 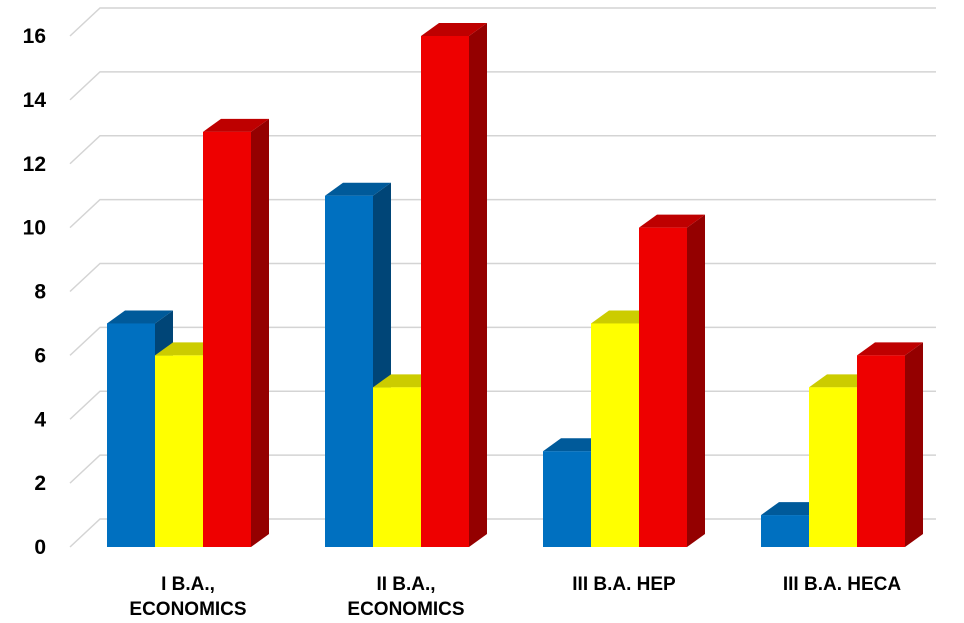 What do you see at coordinates (40, 419) in the screenshot?
I see `y-tick-label: 4` at bounding box center [40, 419].